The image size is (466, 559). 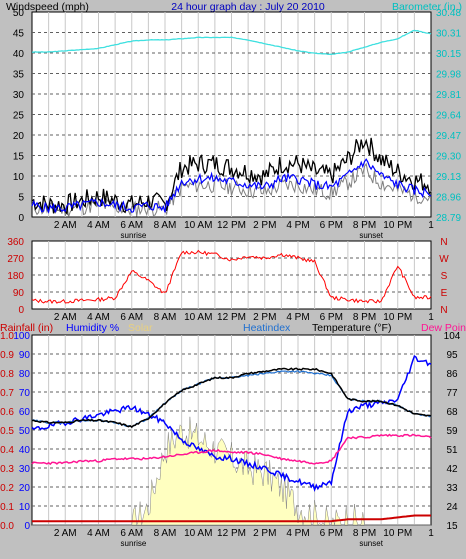 I want to click on barometer-tick-label: 30.48, so click(x=448, y=13).